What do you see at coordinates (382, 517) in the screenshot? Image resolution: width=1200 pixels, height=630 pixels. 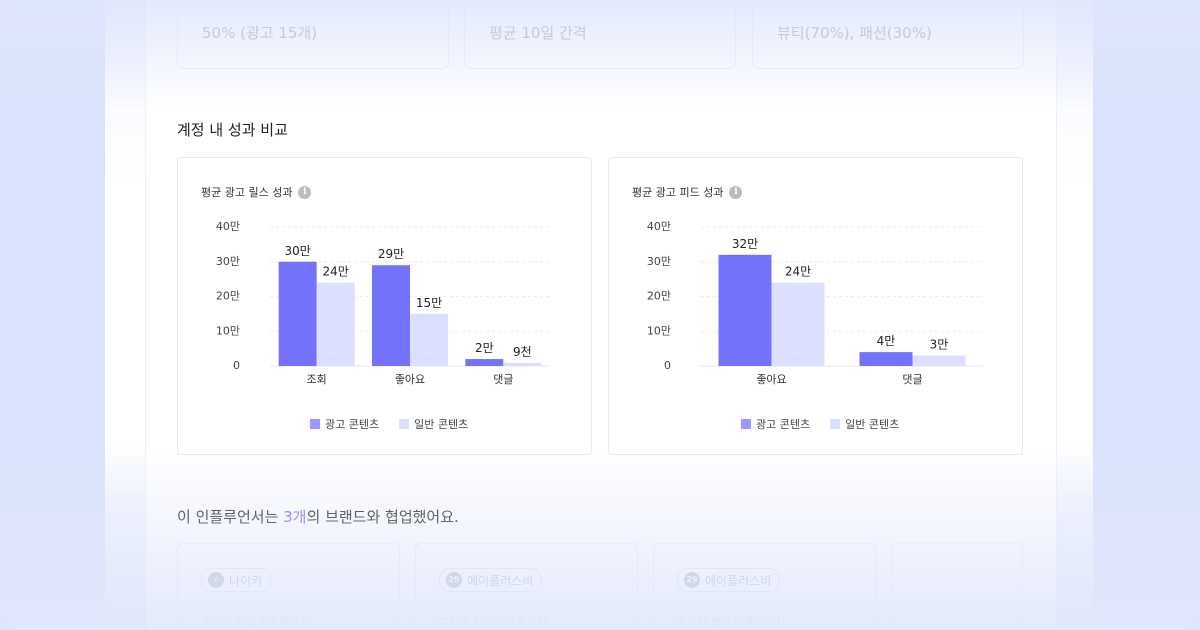 I see `collab-suffix: 의 브랜드와 협업했어요.` at bounding box center [382, 517].